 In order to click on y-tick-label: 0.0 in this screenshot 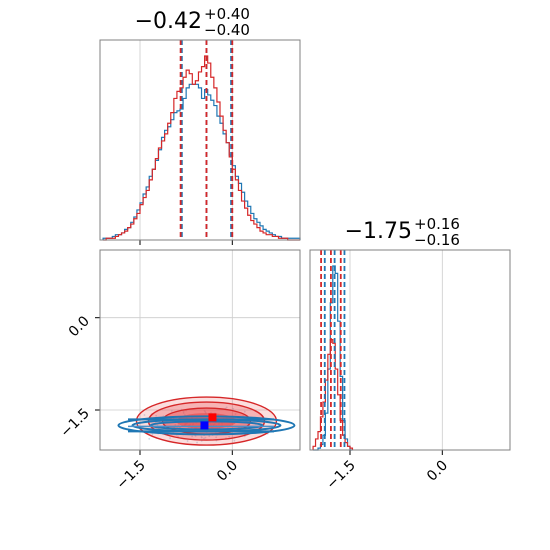, I will do `click(79, 326)`.